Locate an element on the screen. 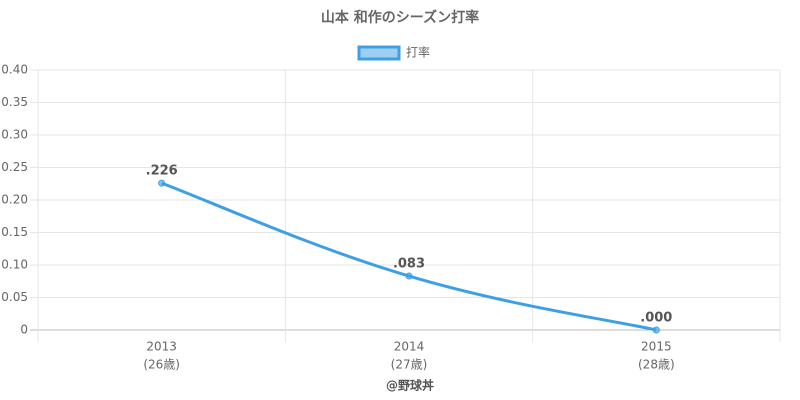 The width and height of the screenshot is (800, 400). y-tick-label: 0.20 is located at coordinates (14, 200).